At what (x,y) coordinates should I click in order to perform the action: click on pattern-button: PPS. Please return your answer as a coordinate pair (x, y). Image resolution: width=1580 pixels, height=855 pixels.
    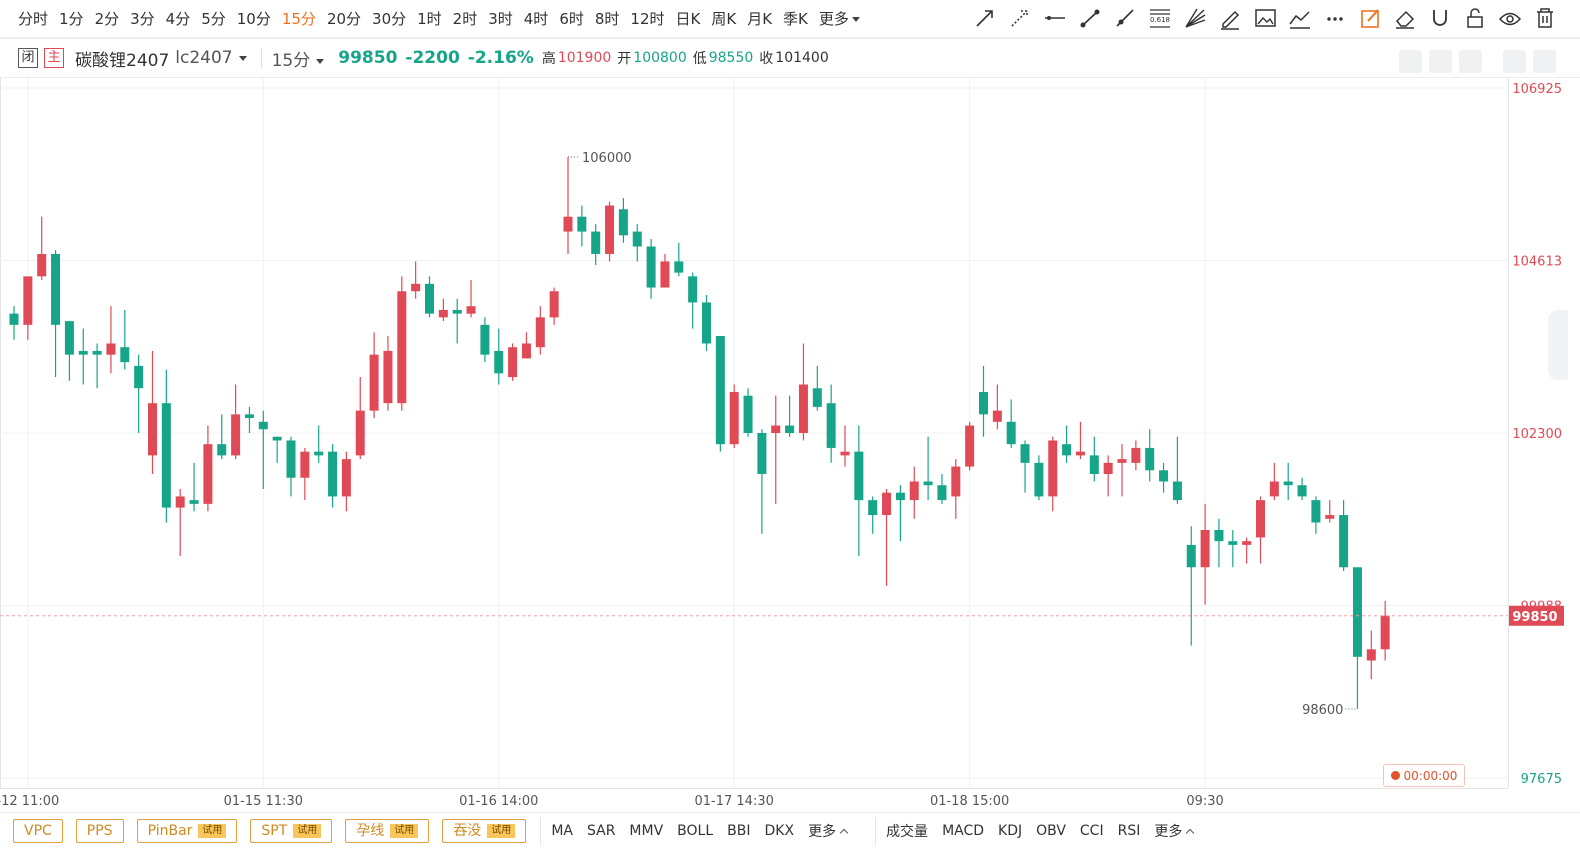
    Looking at the image, I should click on (99, 831).